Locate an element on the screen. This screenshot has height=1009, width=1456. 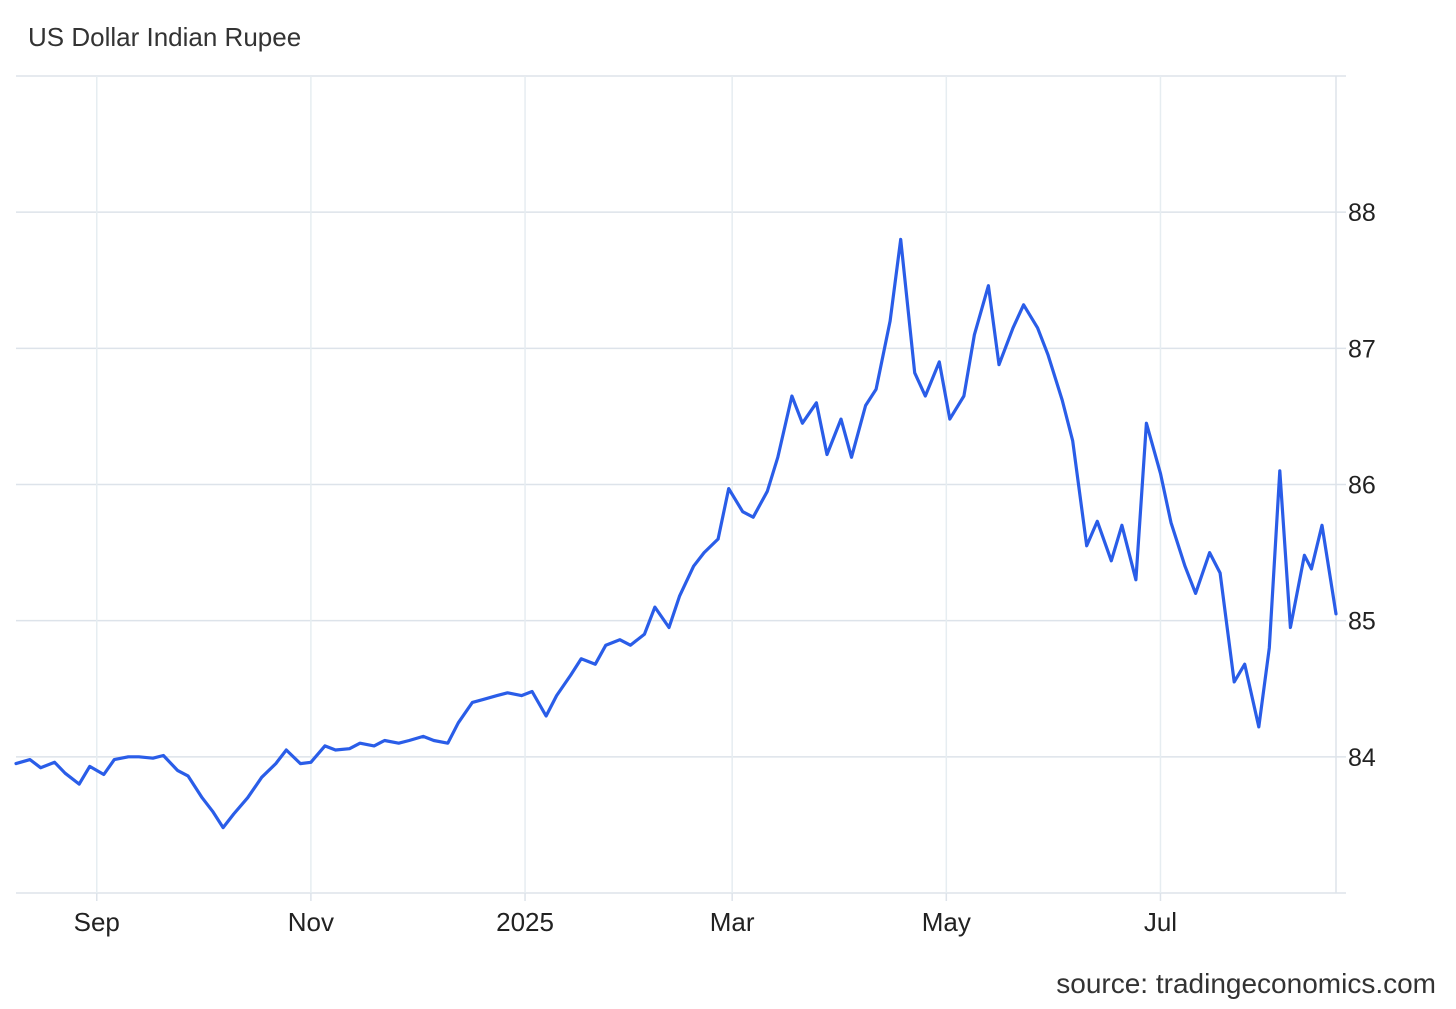
y-tick-label-86: 86 is located at coordinates (1362, 486).